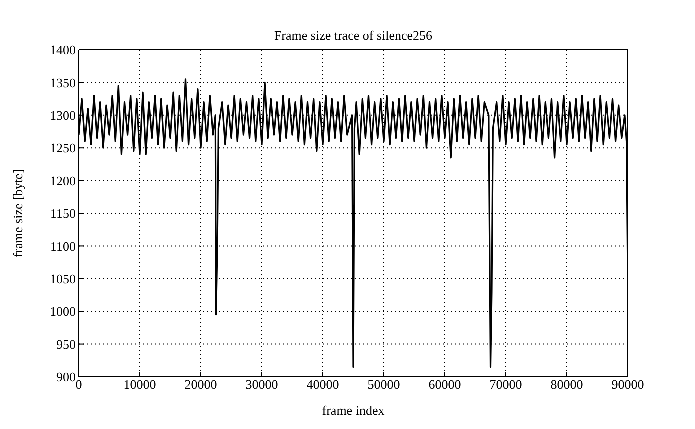 This screenshot has height=429, width=695. I want to click on x-tick-label: 60000, so click(445, 384).